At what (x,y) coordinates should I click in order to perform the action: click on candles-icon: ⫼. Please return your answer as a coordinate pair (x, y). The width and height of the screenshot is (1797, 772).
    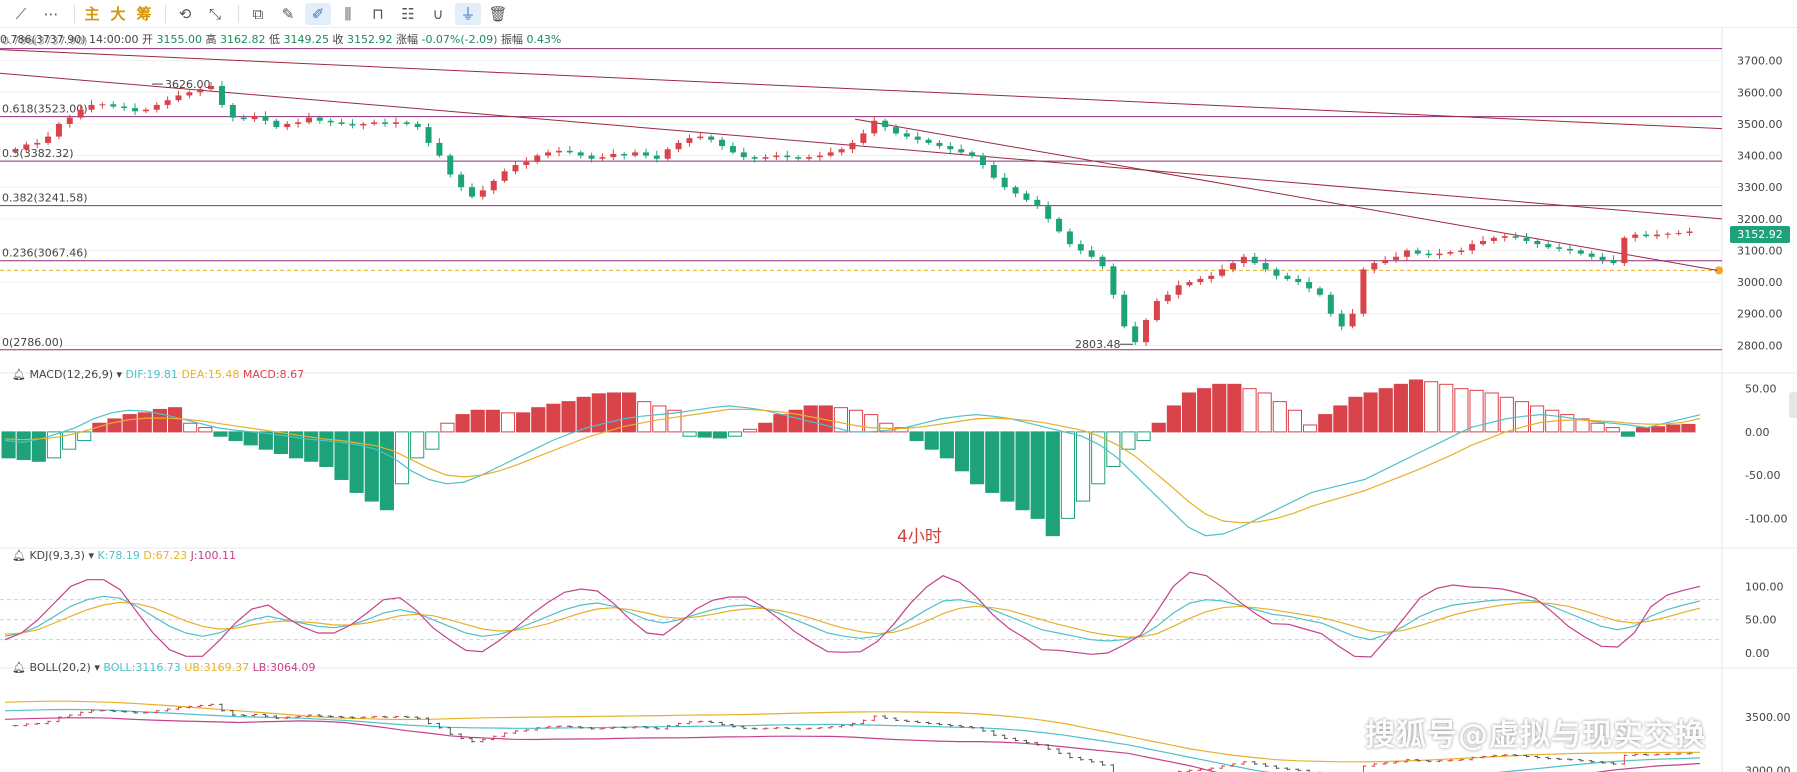
    Looking at the image, I should click on (348, 13).